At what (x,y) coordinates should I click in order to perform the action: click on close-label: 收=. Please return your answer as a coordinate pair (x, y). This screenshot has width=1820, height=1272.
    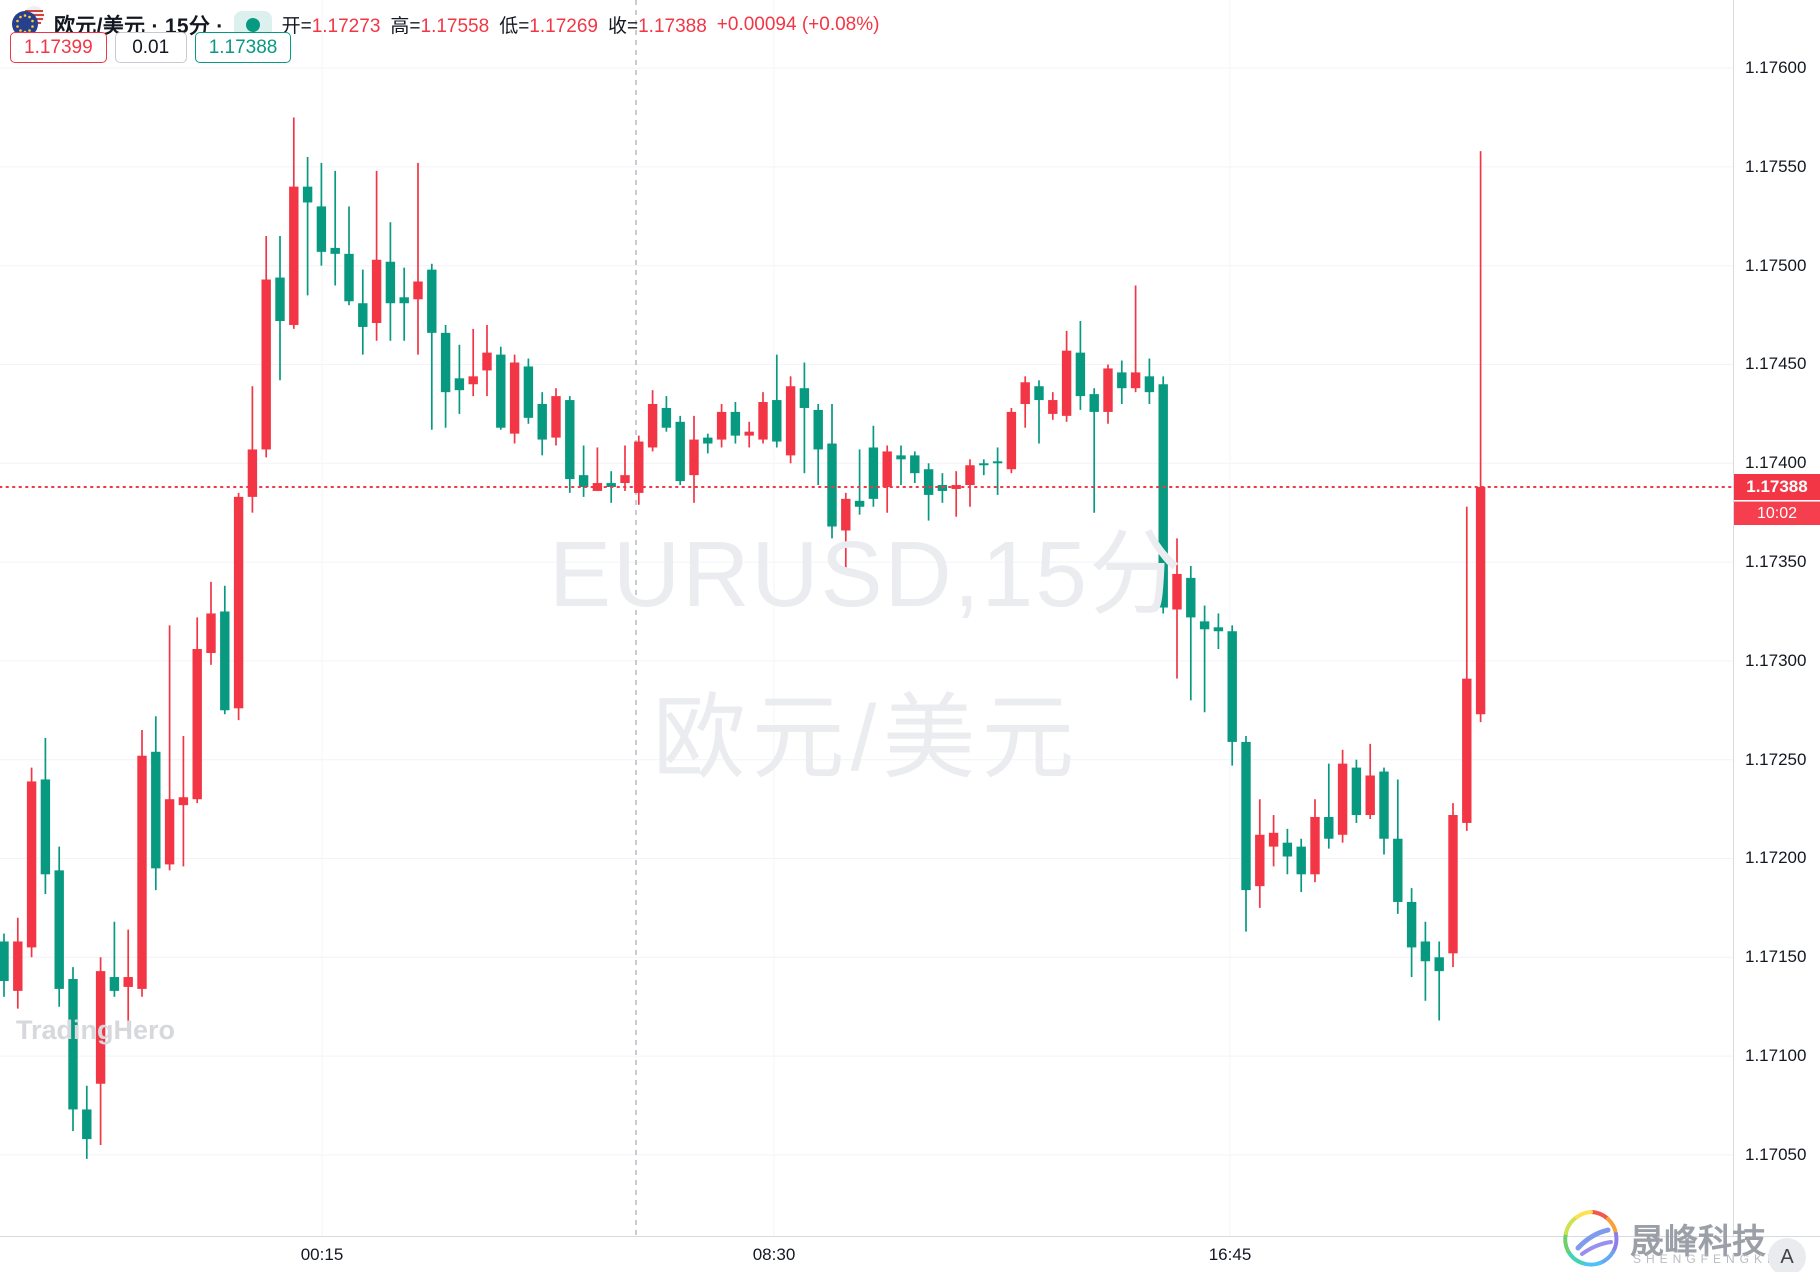
    Looking at the image, I should click on (623, 26).